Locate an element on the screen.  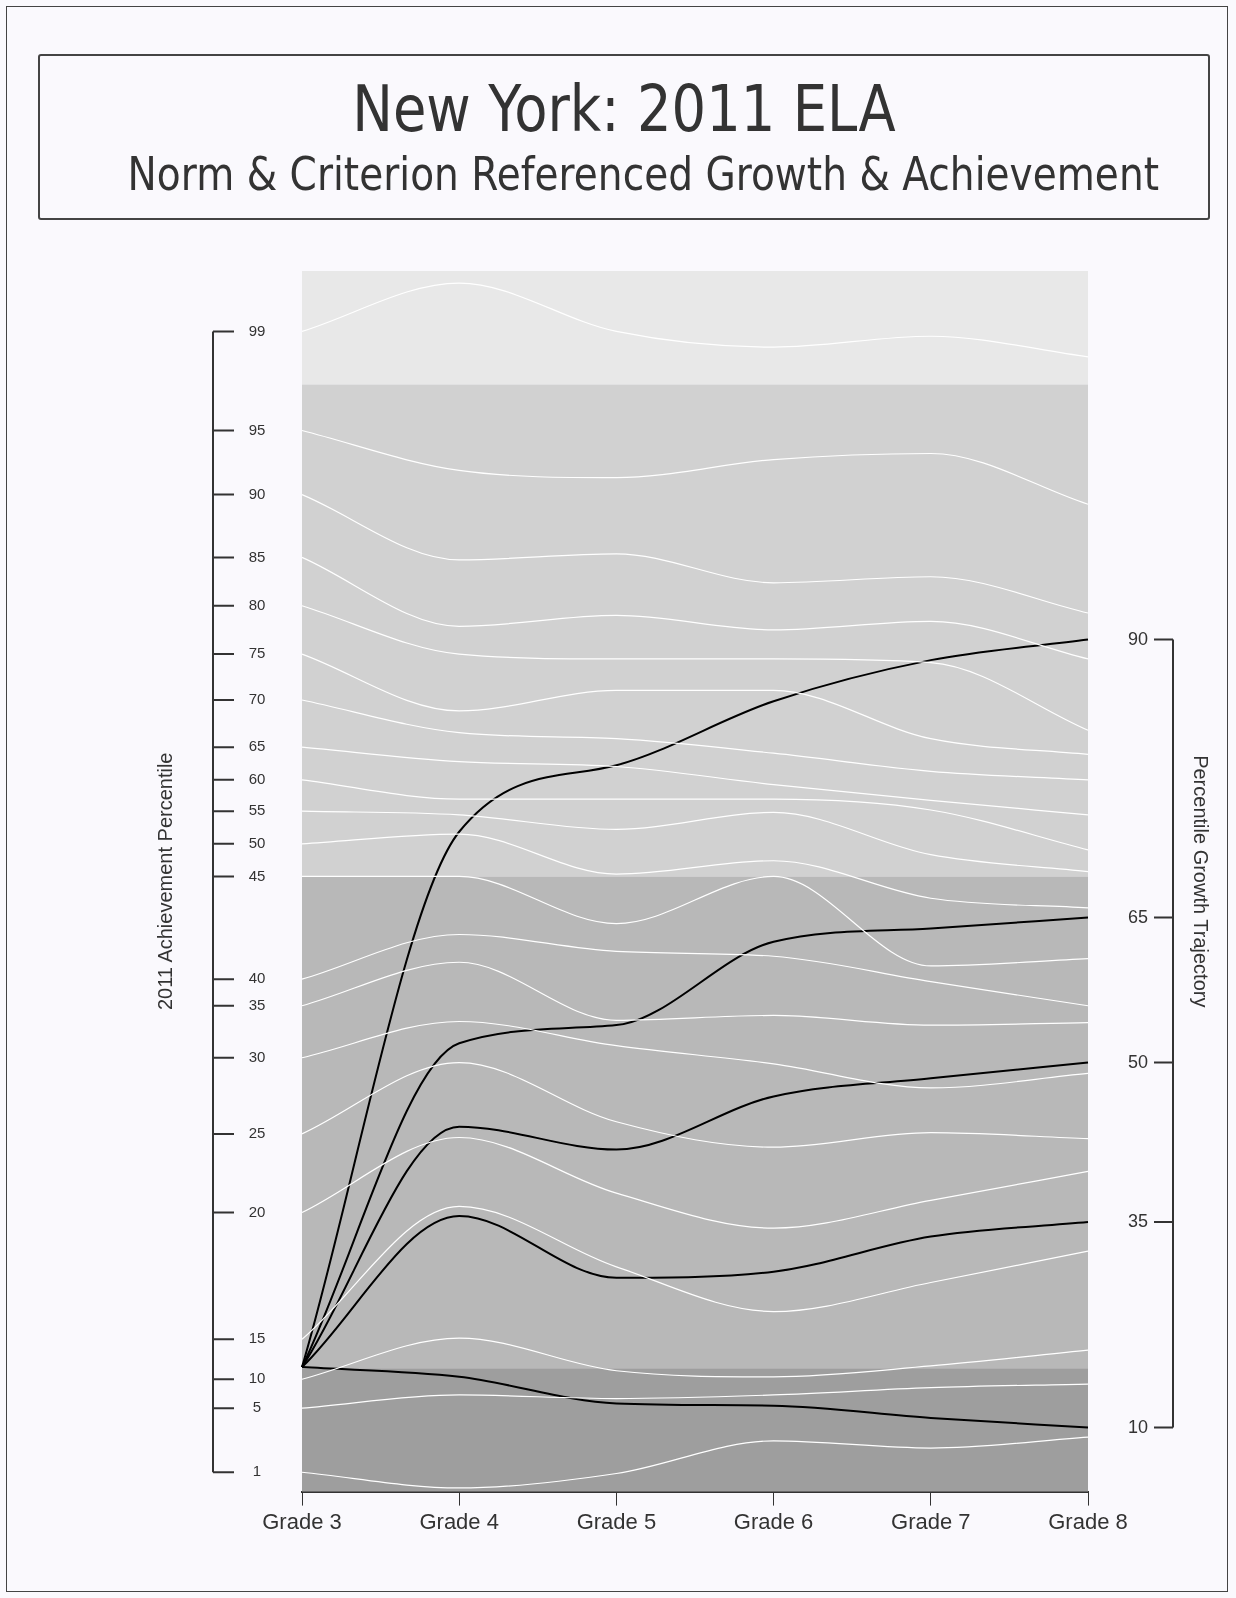
y2-axis-title: Percentile Growth Trajectory is located at coordinates (1201, 881).